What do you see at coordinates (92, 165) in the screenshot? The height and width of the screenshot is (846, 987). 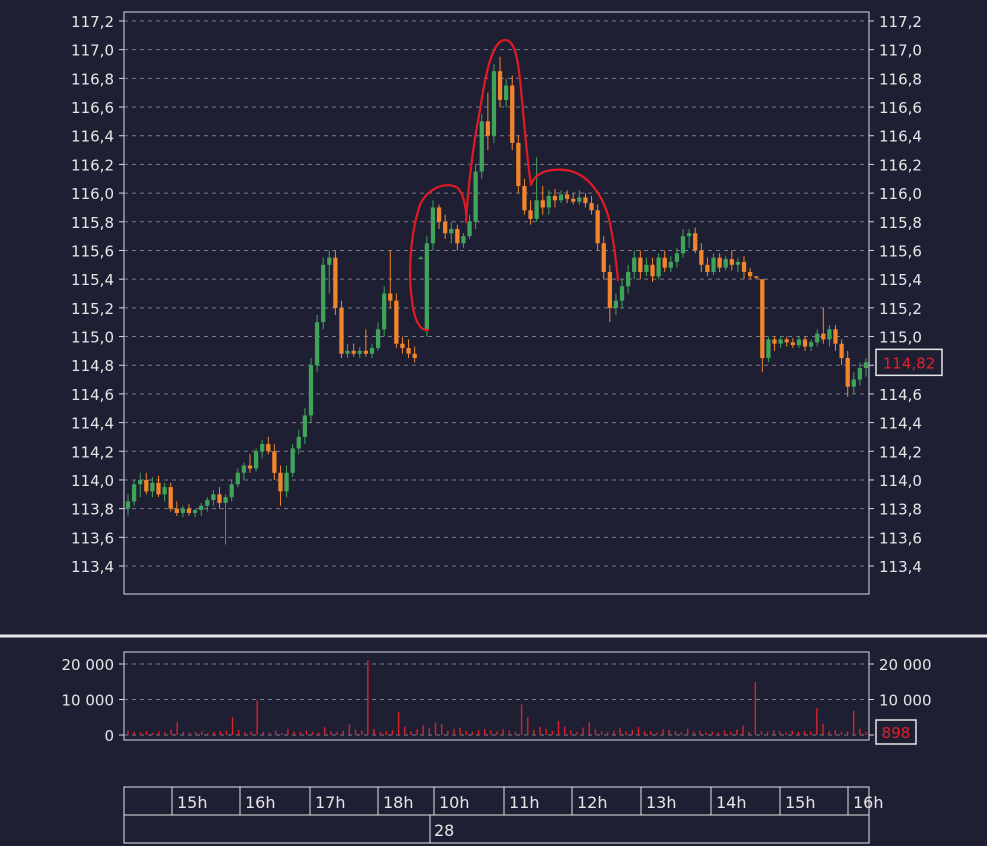 I see `price-tick-label-left: 116,2` at bounding box center [92, 165].